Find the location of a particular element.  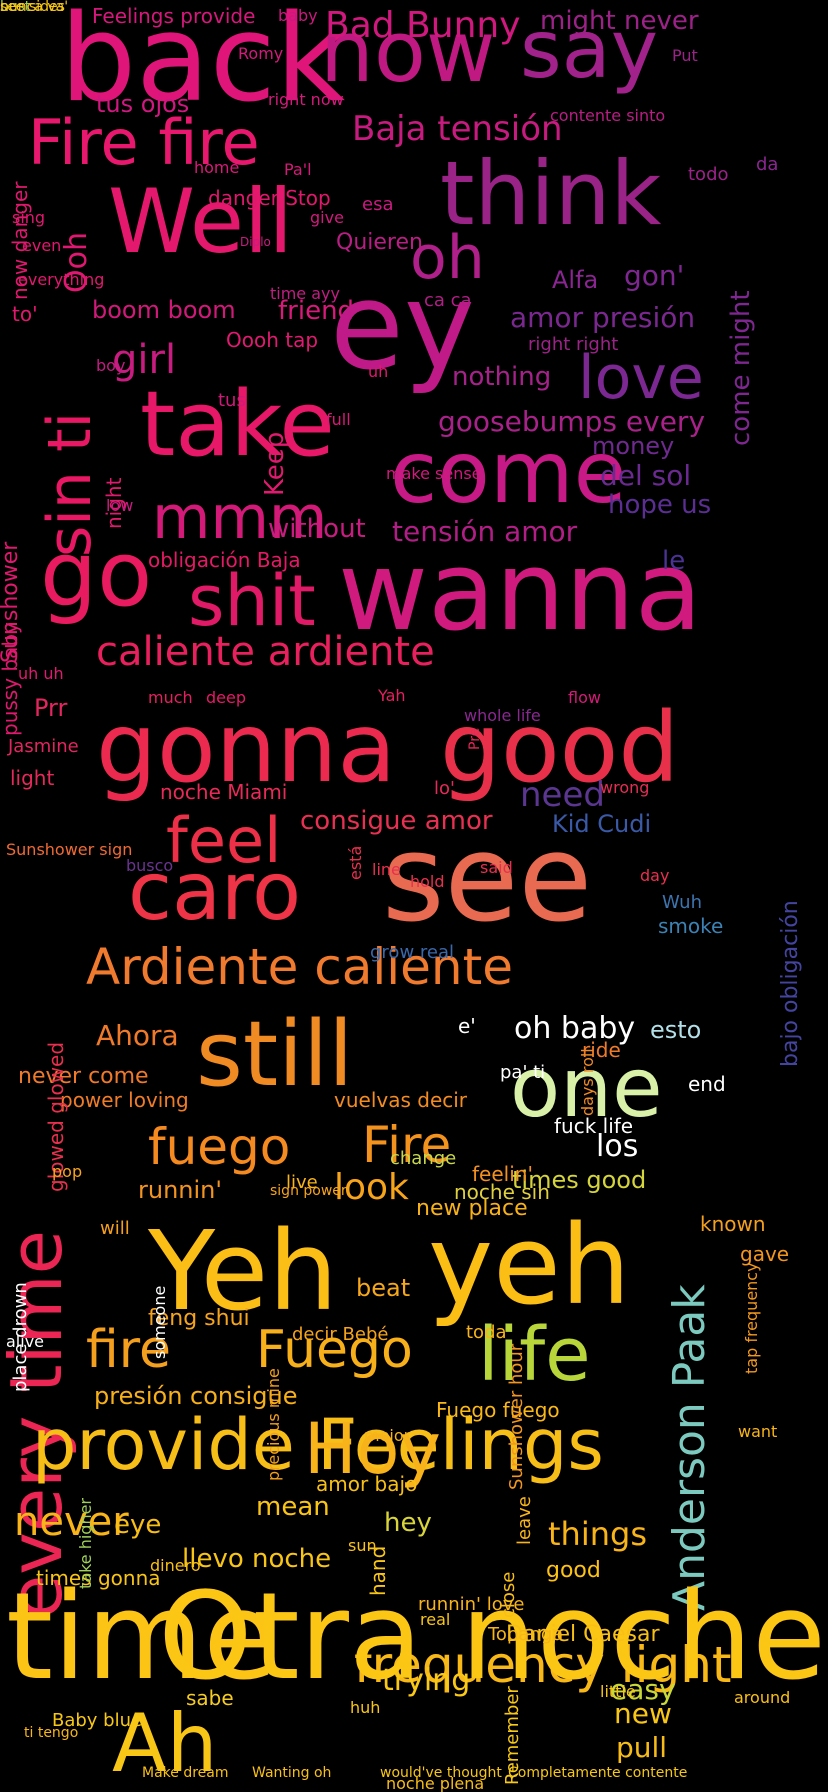

cloud-word: good is located at coordinates (573, 1570).